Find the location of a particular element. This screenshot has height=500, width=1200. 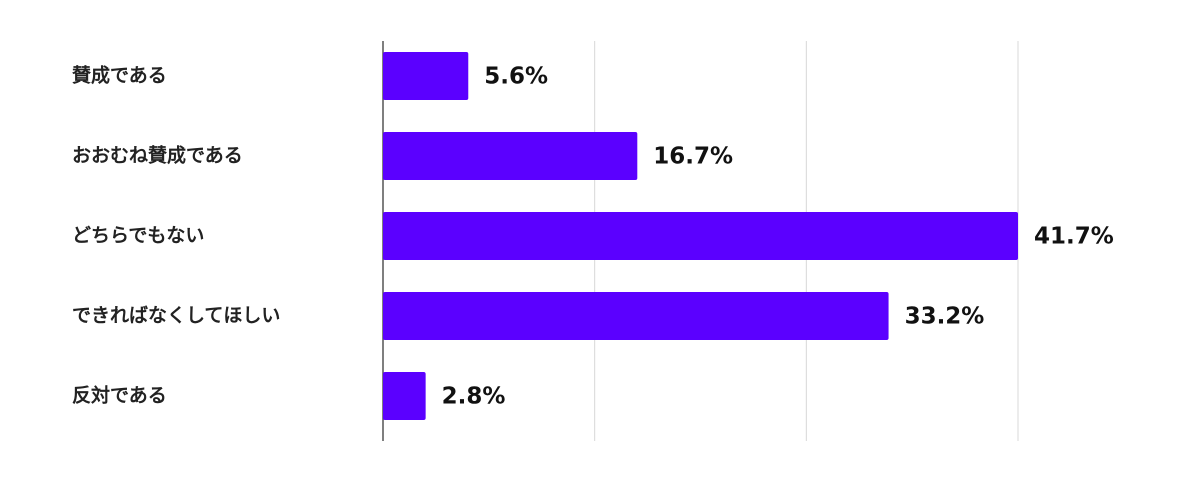

value-label: 16.7% is located at coordinates (693, 157).